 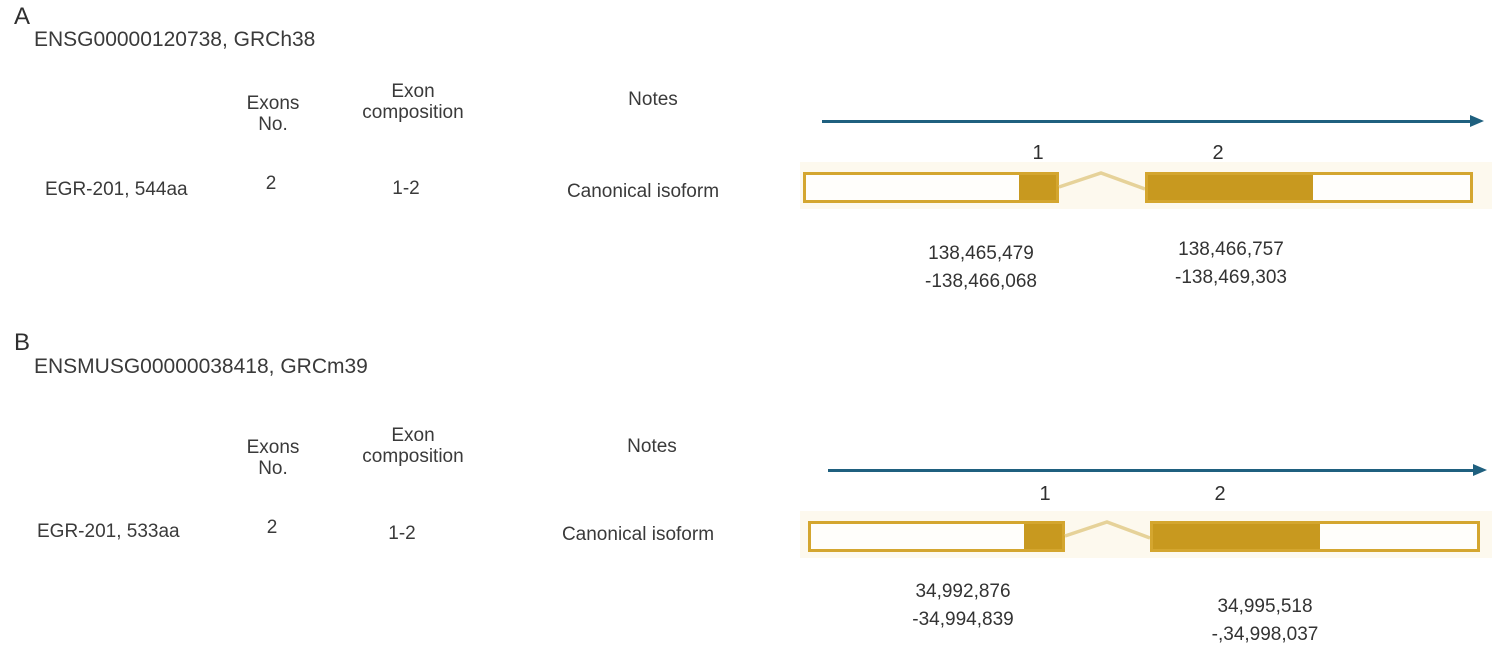 What do you see at coordinates (638, 534) in the screenshot?
I see `panel-b-notes-value: Canonical isoform` at bounding box center [638, 534].